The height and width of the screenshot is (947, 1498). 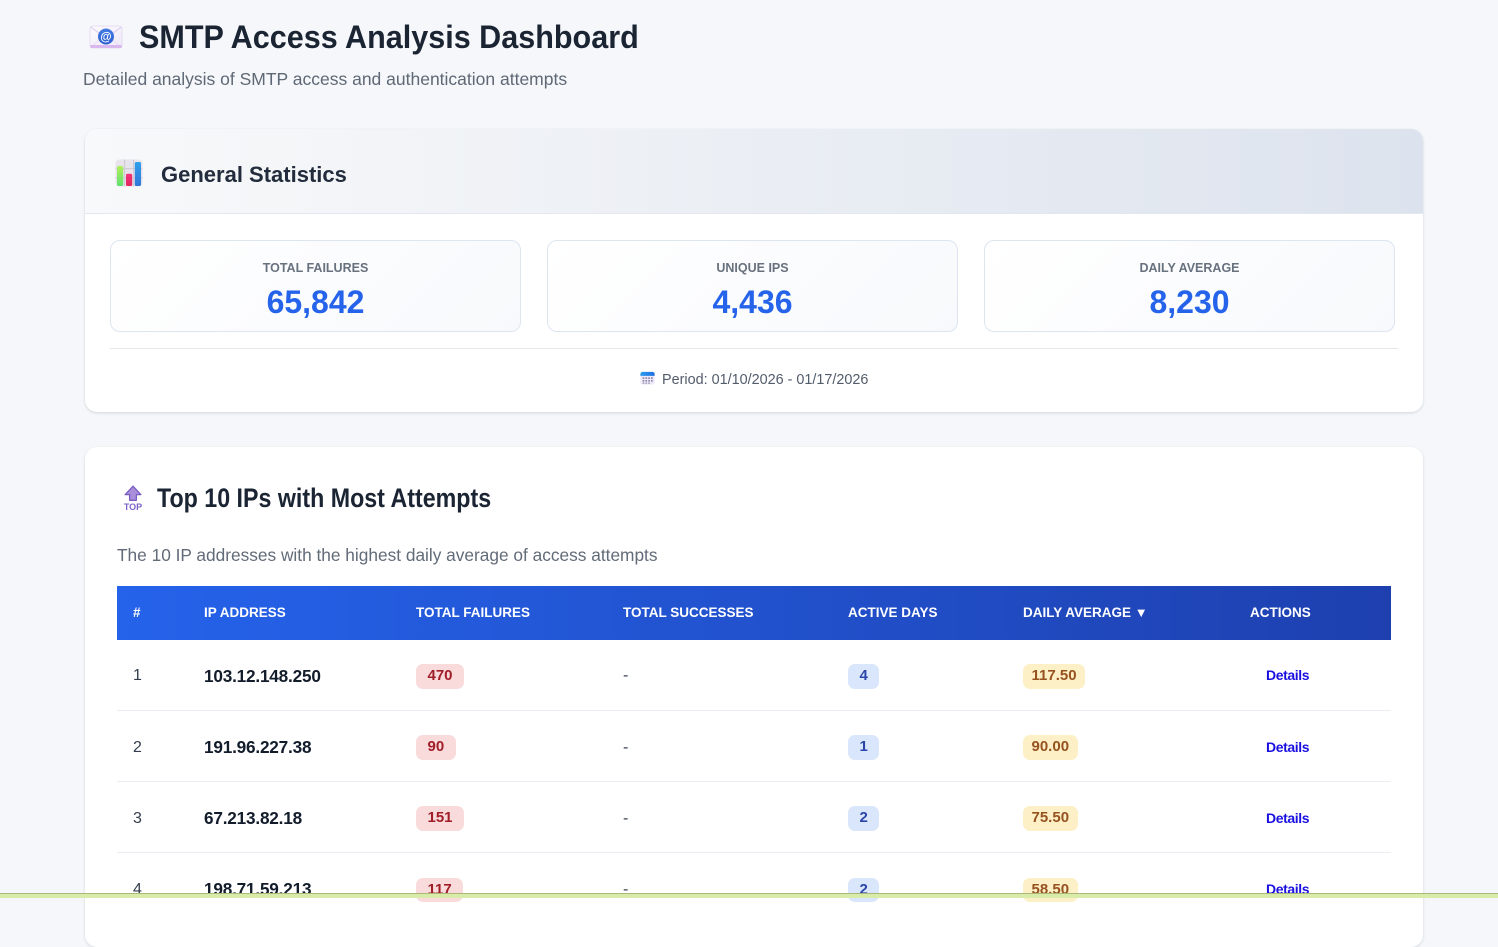 What do you see at coordinates (133, 507) in the screenshot?
I see `svg-text: TOP` at bounding box center [133, 507].